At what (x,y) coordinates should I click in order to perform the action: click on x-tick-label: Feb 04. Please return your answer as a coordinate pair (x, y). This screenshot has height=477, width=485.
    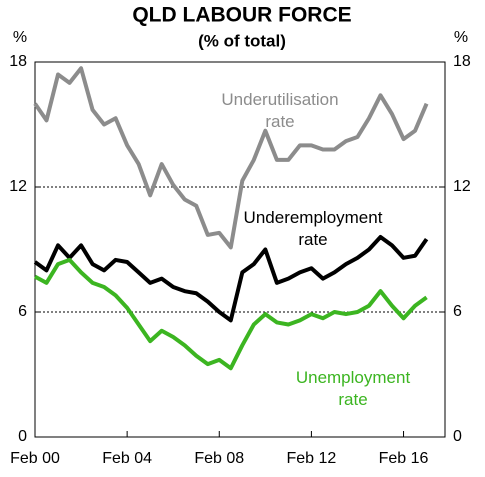
    Looking at the image, I should click on (127, 458).